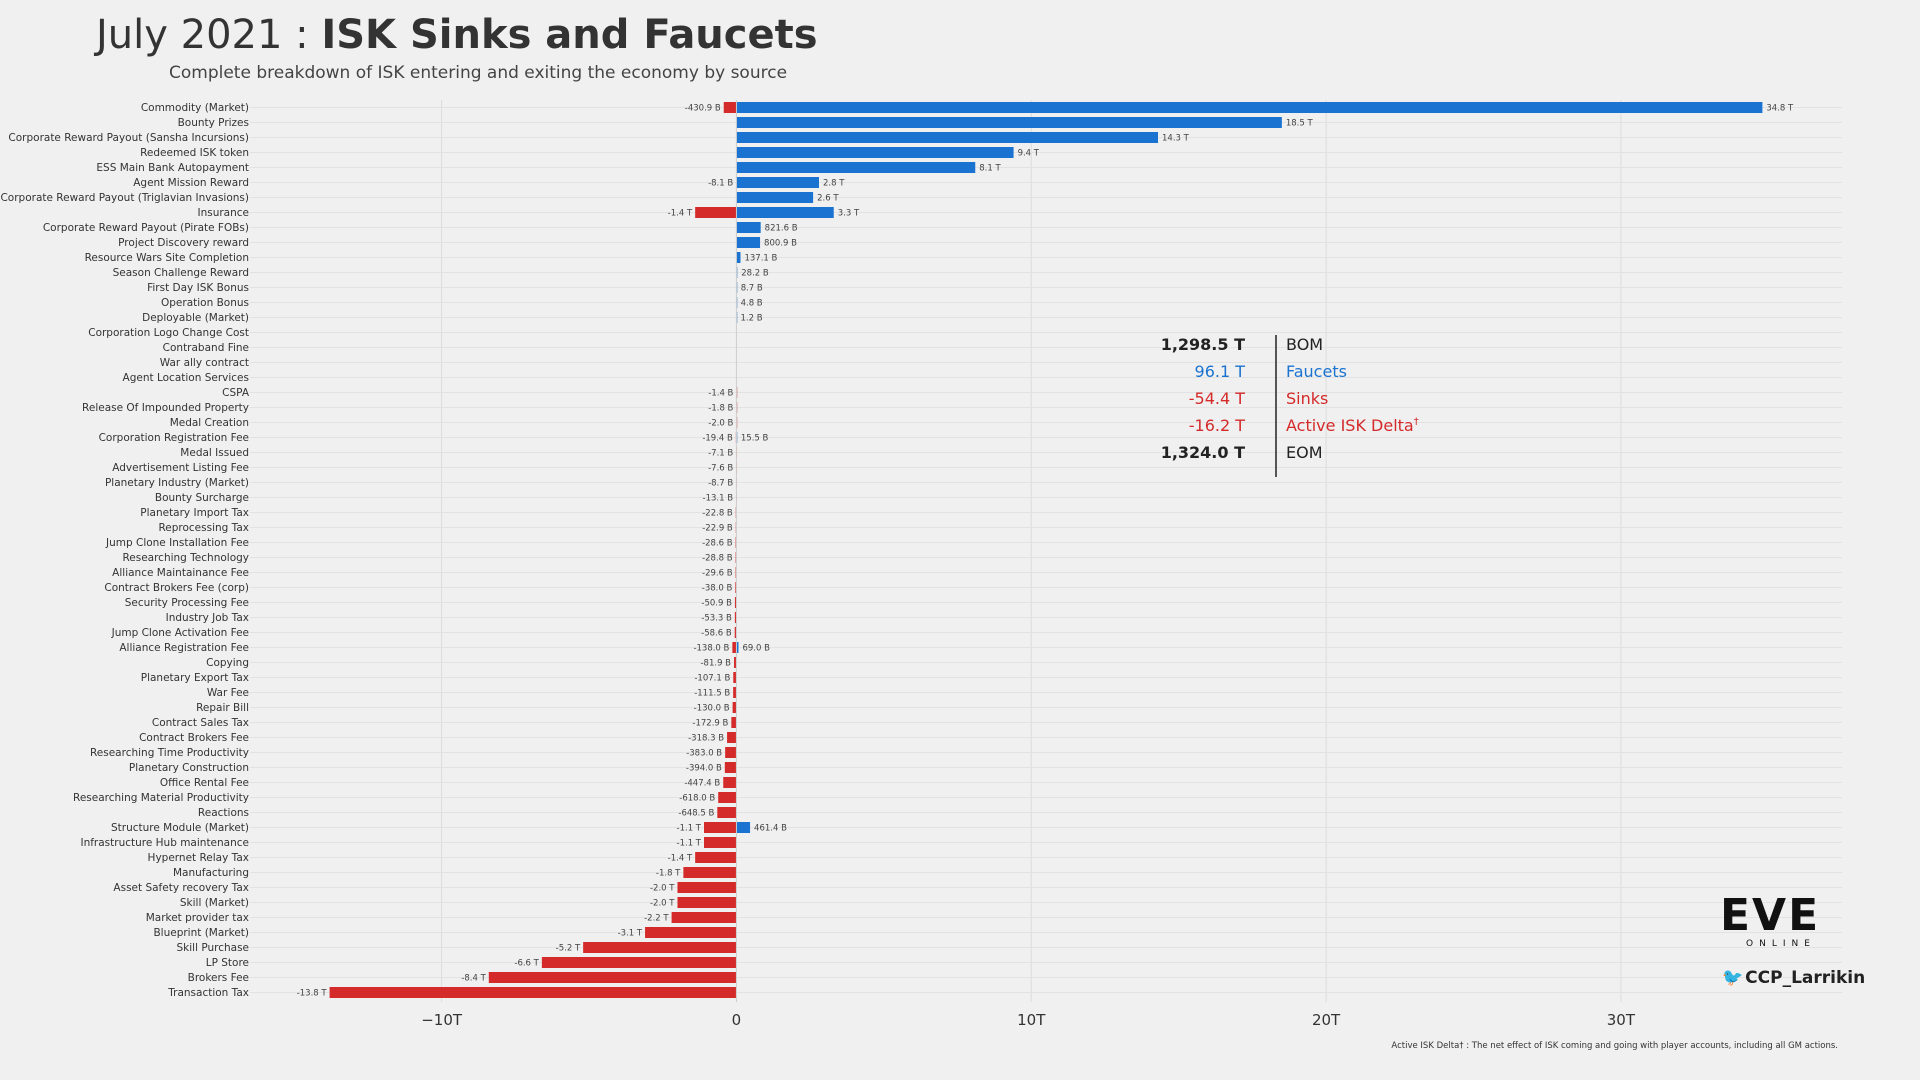 This screenshot has width=1920, height=1080. I want to click on category-label: Office Rental Fee, so click(204, 783).